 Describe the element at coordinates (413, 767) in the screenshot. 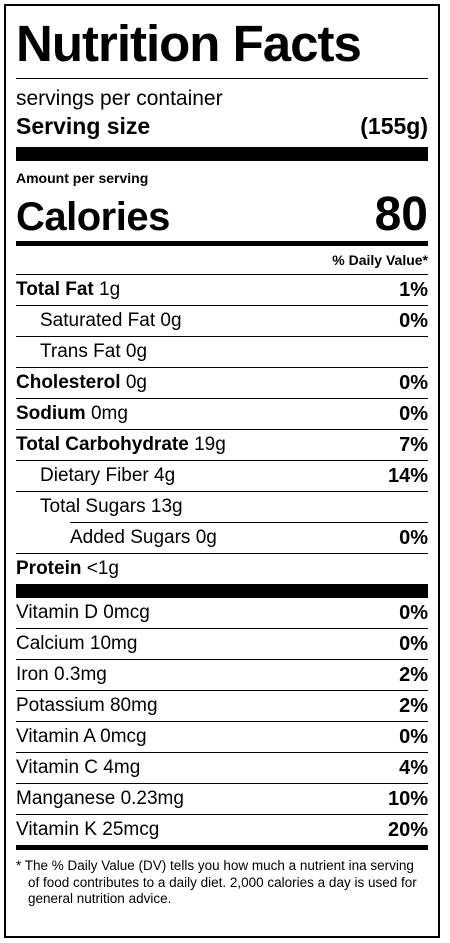

I see `vitamin-dv: 4%` at that location.